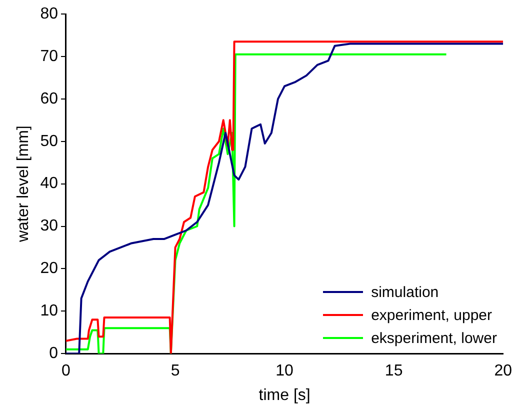  What do you see at coordinates (431, 315) in the screenshot?
I see `legend-label: experiment, upper` at bounding box center [431, 315].